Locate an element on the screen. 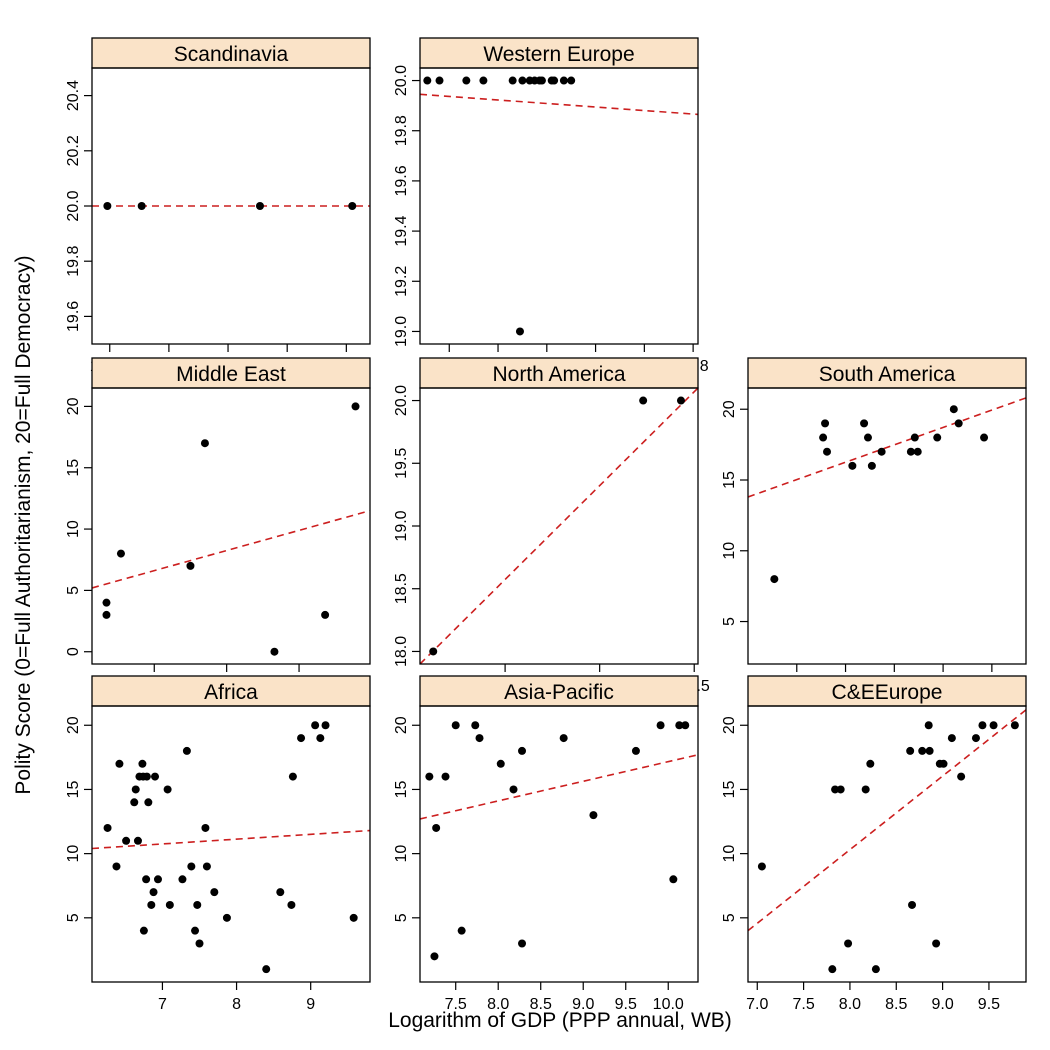  y-tick-label: 18.0 is located at coordinates (401, 651).